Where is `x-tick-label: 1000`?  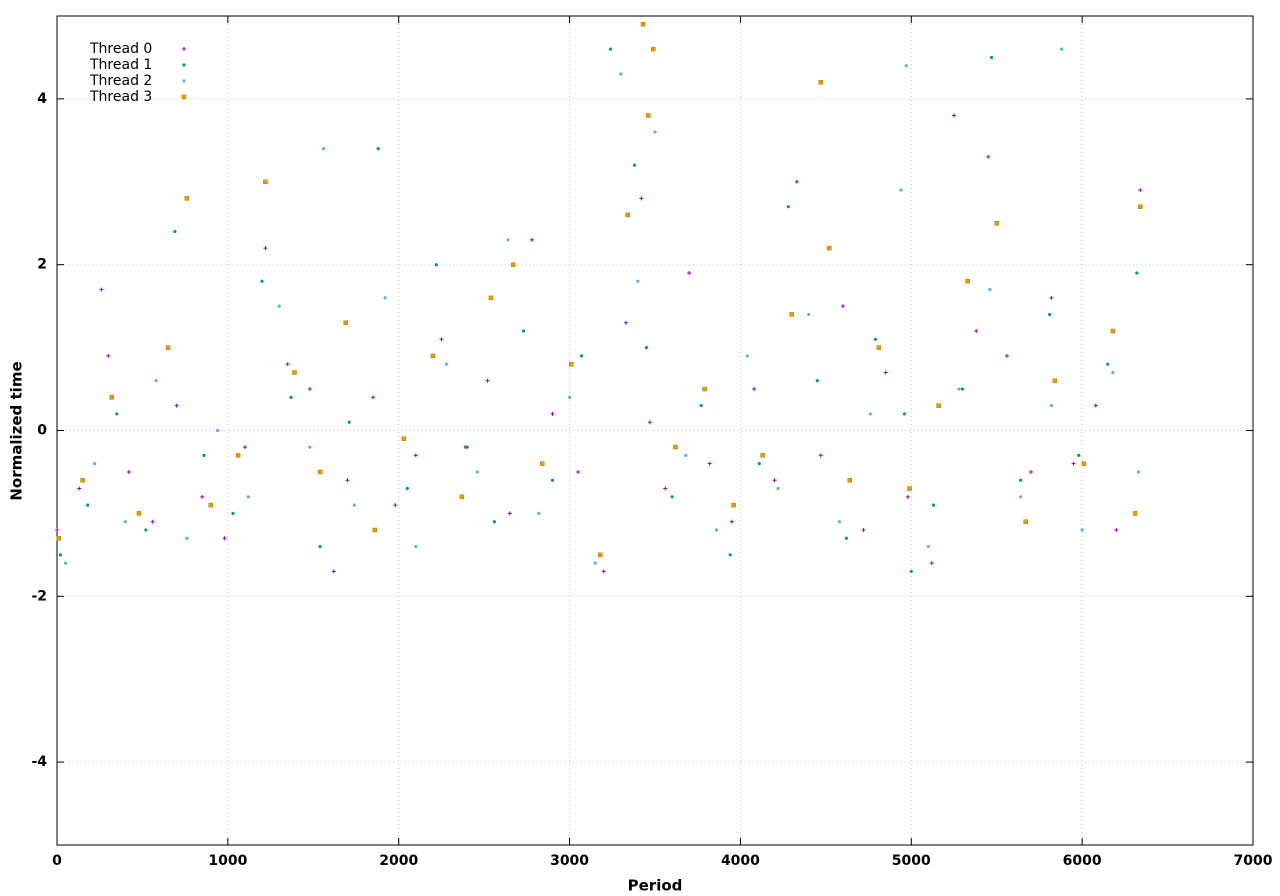 x-tick-label: 1000 is located at coordinates (227, 861).